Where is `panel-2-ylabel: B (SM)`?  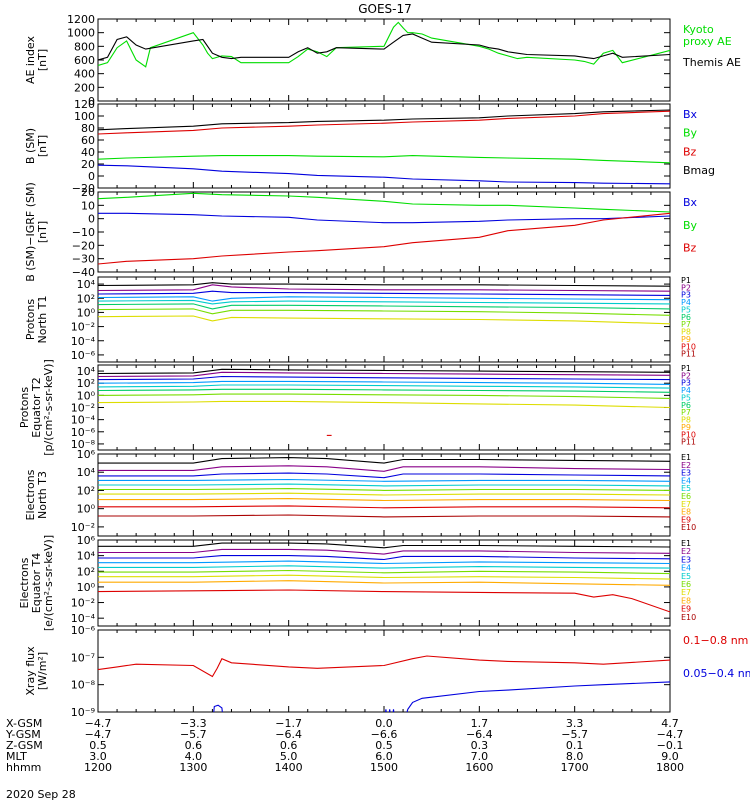
panel-2-ylabel: B (SM) is located at coordinates (30, 146).